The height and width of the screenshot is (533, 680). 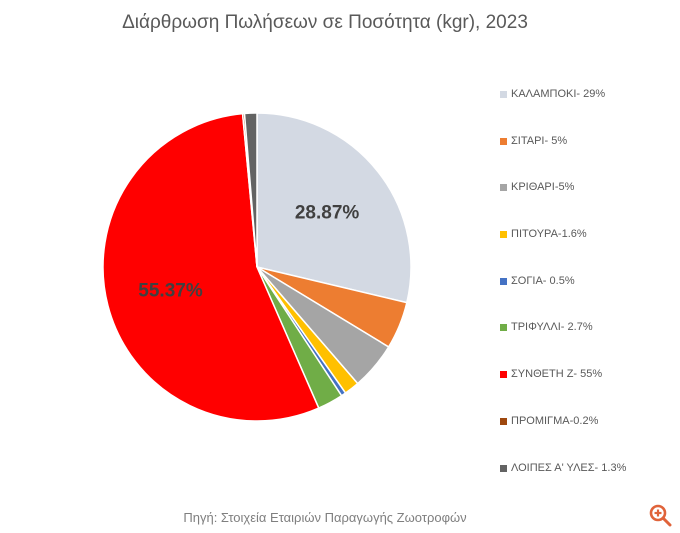 What do you see at coordinates (170, 290) in the screenshot?
I see `pie-data-label: 55.37%` at bounding box center [170, 290].